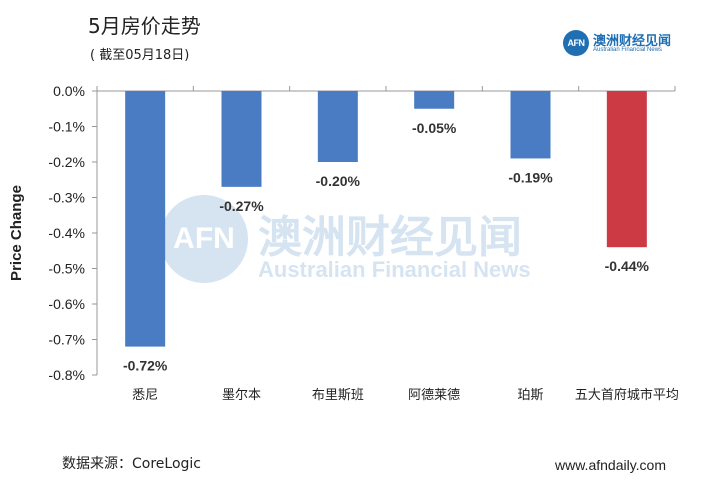 The width and height of the screenshot is (711, 493). I want to click on chart-title: 5月房价走势, so click(144, 26).